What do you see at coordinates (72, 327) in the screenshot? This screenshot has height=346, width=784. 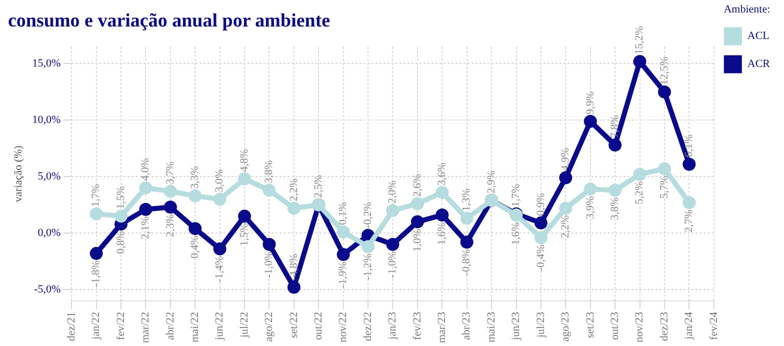 I see `x-tick-label: dez/21` at bounding box center [72, 327].